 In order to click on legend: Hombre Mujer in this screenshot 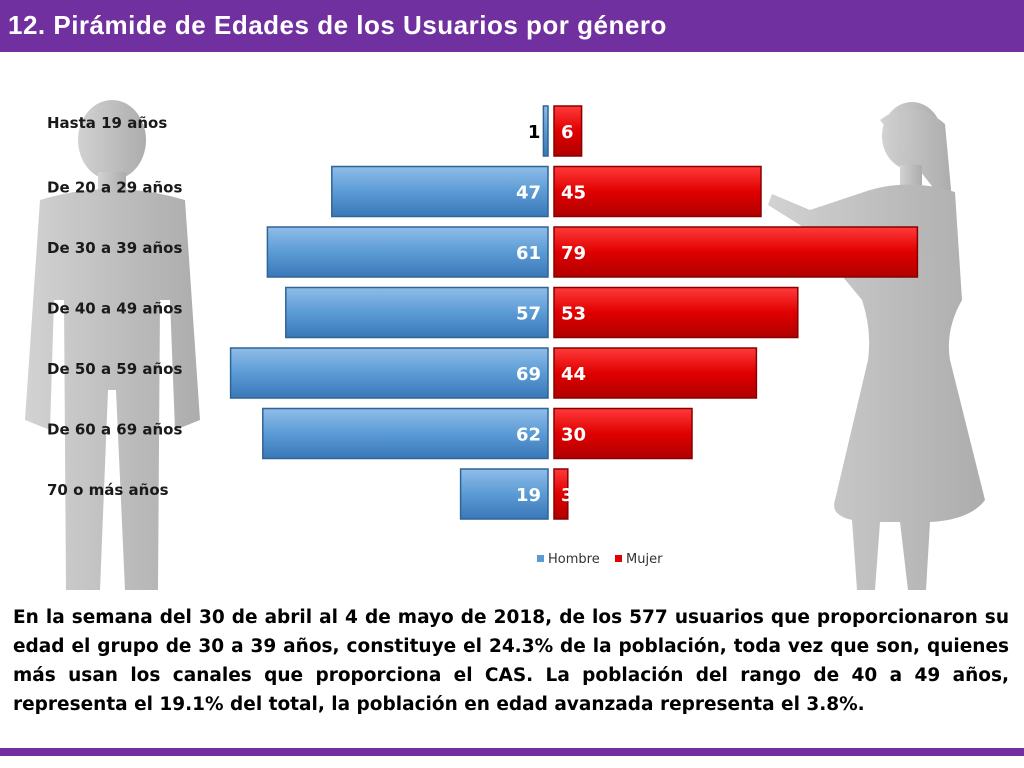, I will do `click(600, 559)`.